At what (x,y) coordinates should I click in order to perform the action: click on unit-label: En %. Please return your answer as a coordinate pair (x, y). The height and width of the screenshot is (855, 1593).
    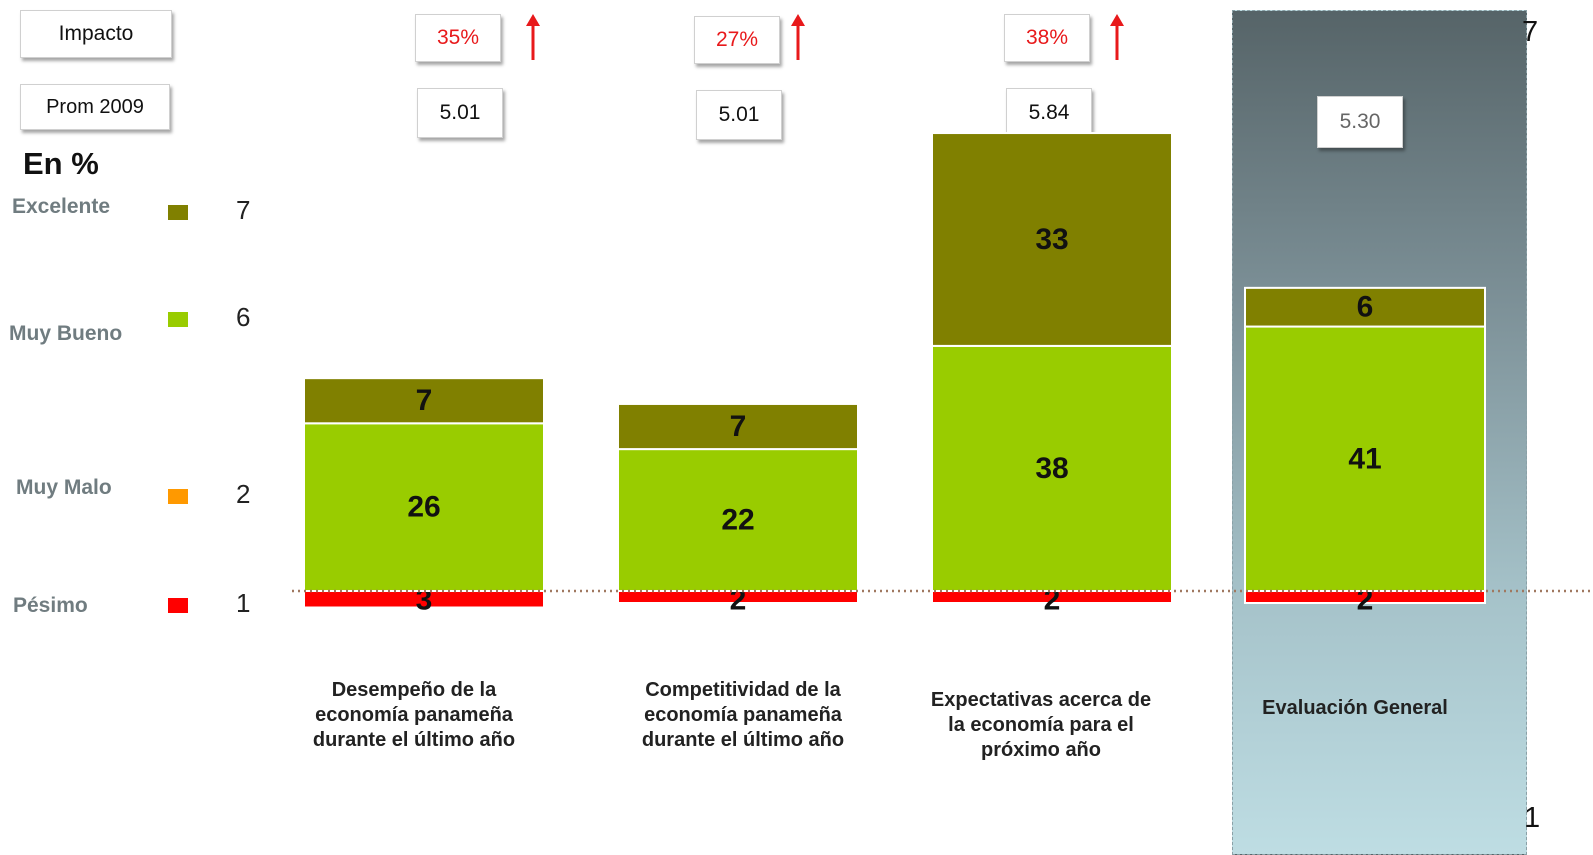
    Looking at the image, I should click on (61, 163).